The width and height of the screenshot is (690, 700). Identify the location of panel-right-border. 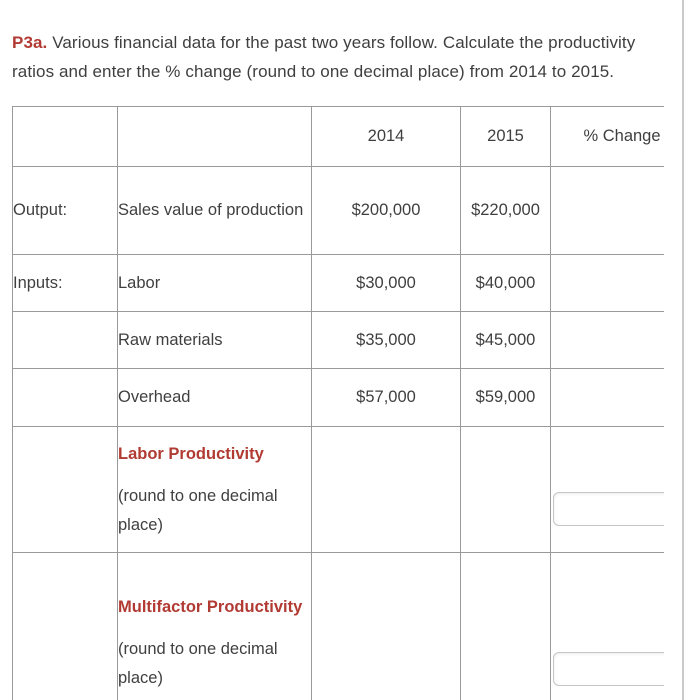
(683, 350).